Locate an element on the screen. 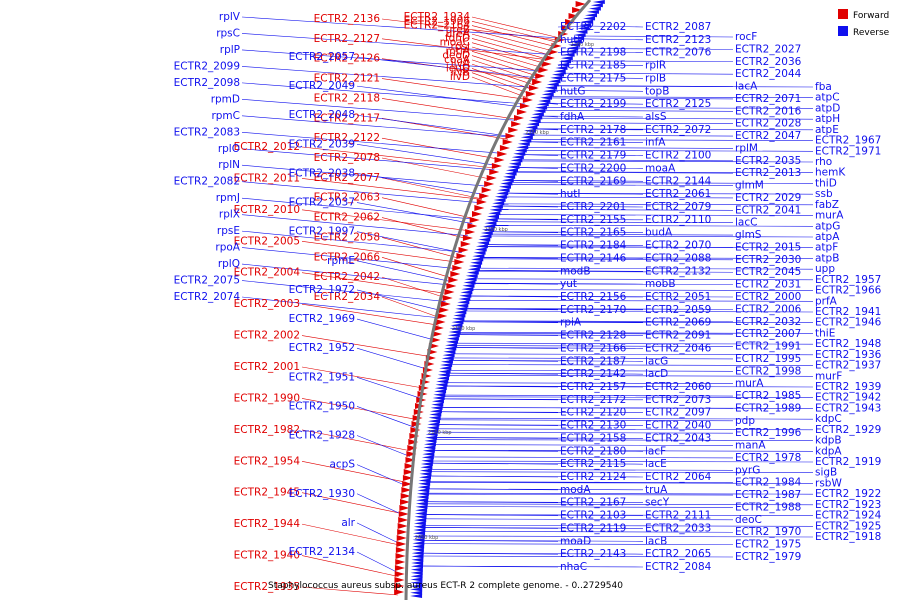 The width and height of the screenshot is (900, 600). gene-label: atpE is located at coordinates (827, 130).